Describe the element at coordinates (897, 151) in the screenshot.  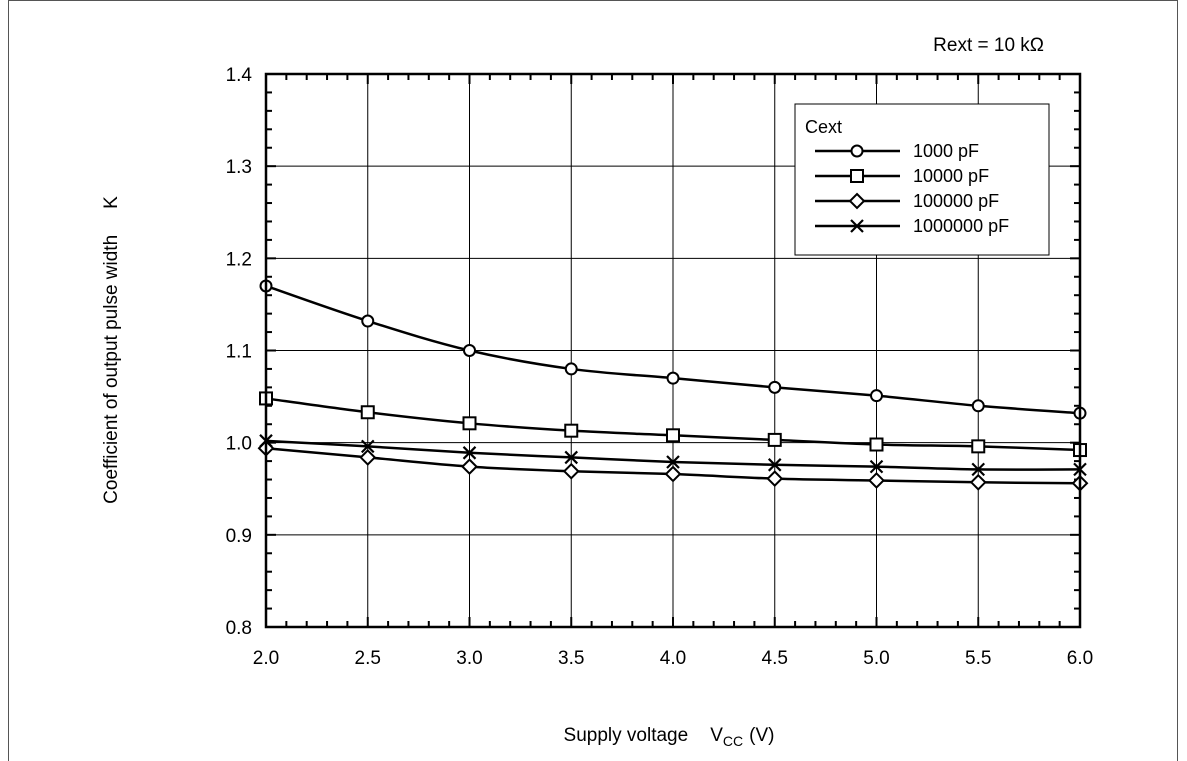
I see `legend-item: 1000 pF` at that location.